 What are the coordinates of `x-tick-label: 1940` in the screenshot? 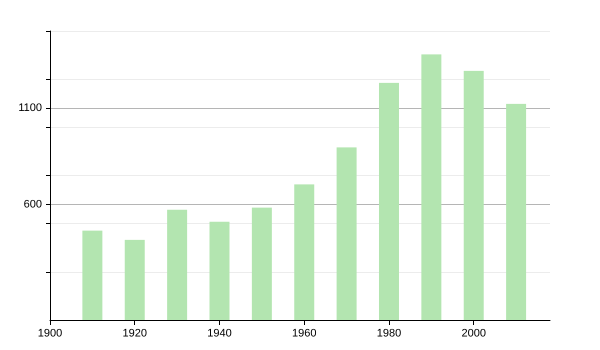 It's located at (219, 334).